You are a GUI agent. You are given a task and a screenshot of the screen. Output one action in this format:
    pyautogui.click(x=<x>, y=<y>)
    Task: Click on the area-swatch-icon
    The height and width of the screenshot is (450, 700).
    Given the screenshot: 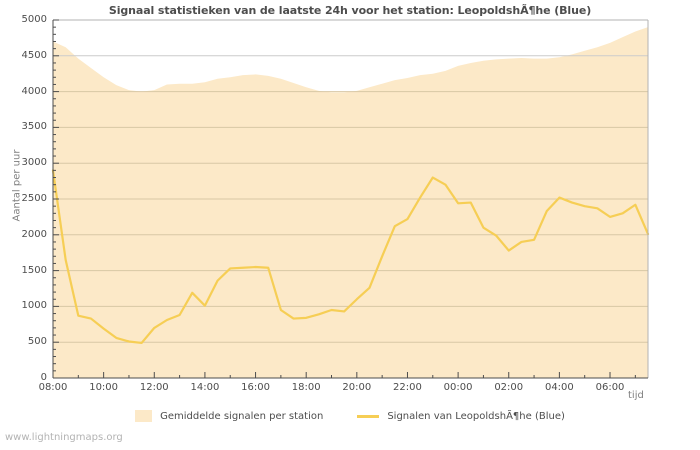 What is the action you would take?
    pyautogui.click(x=144, y=416)
    